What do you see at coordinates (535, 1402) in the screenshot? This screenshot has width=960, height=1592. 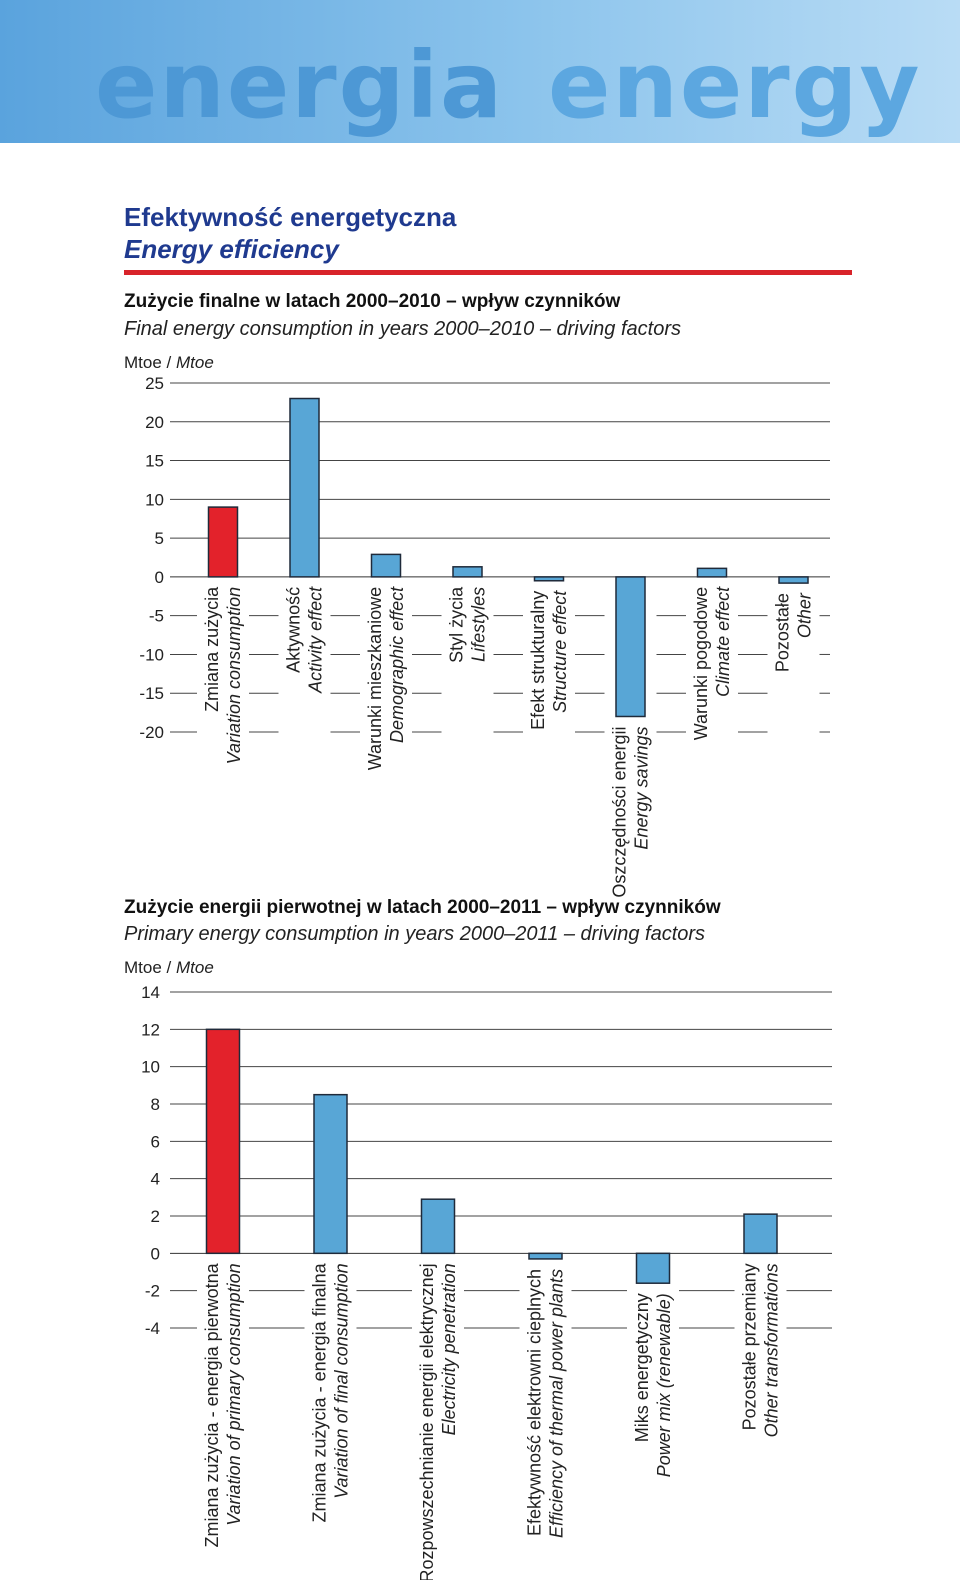 I see `category-label-pl: Efektywność elektrowni cieplnych` at bounding box center [535, 1402].